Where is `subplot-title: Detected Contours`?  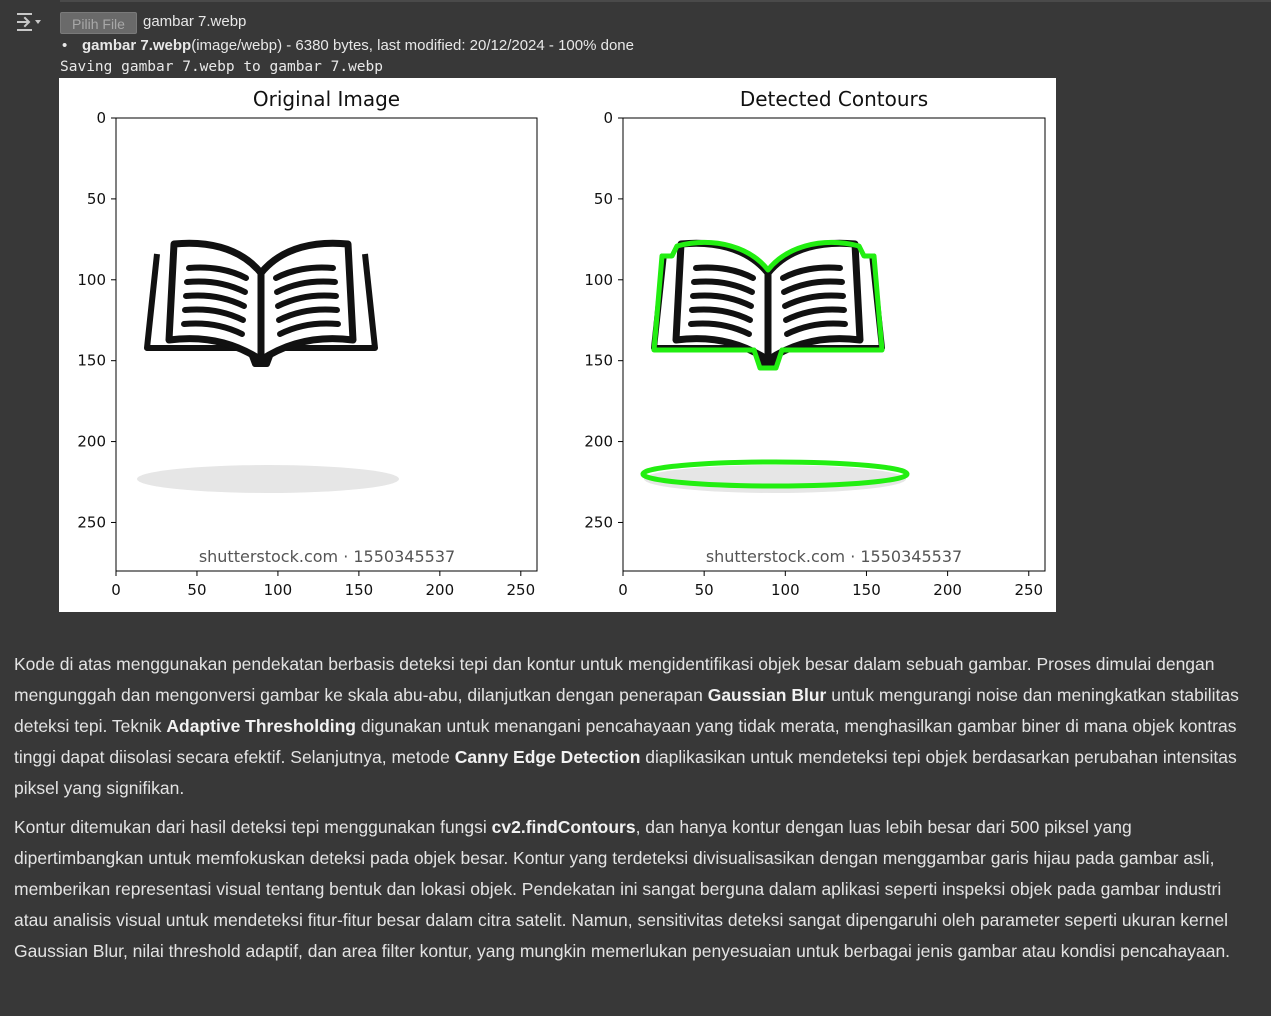
subplot-title: Detected Contours is located at coordinates (834, 99).